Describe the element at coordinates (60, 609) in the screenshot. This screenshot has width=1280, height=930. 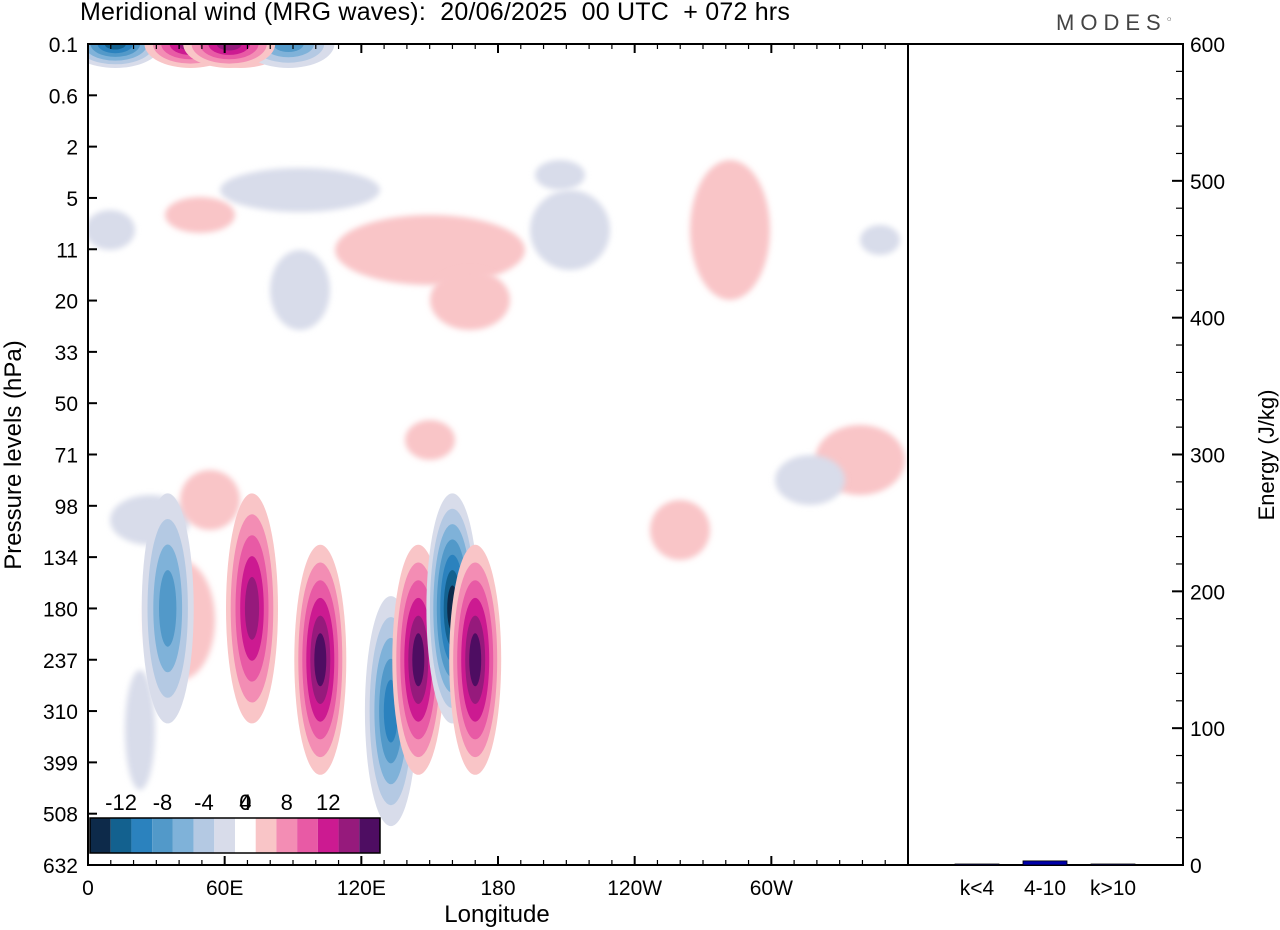
I see `y-tick-label: 180` at that location.